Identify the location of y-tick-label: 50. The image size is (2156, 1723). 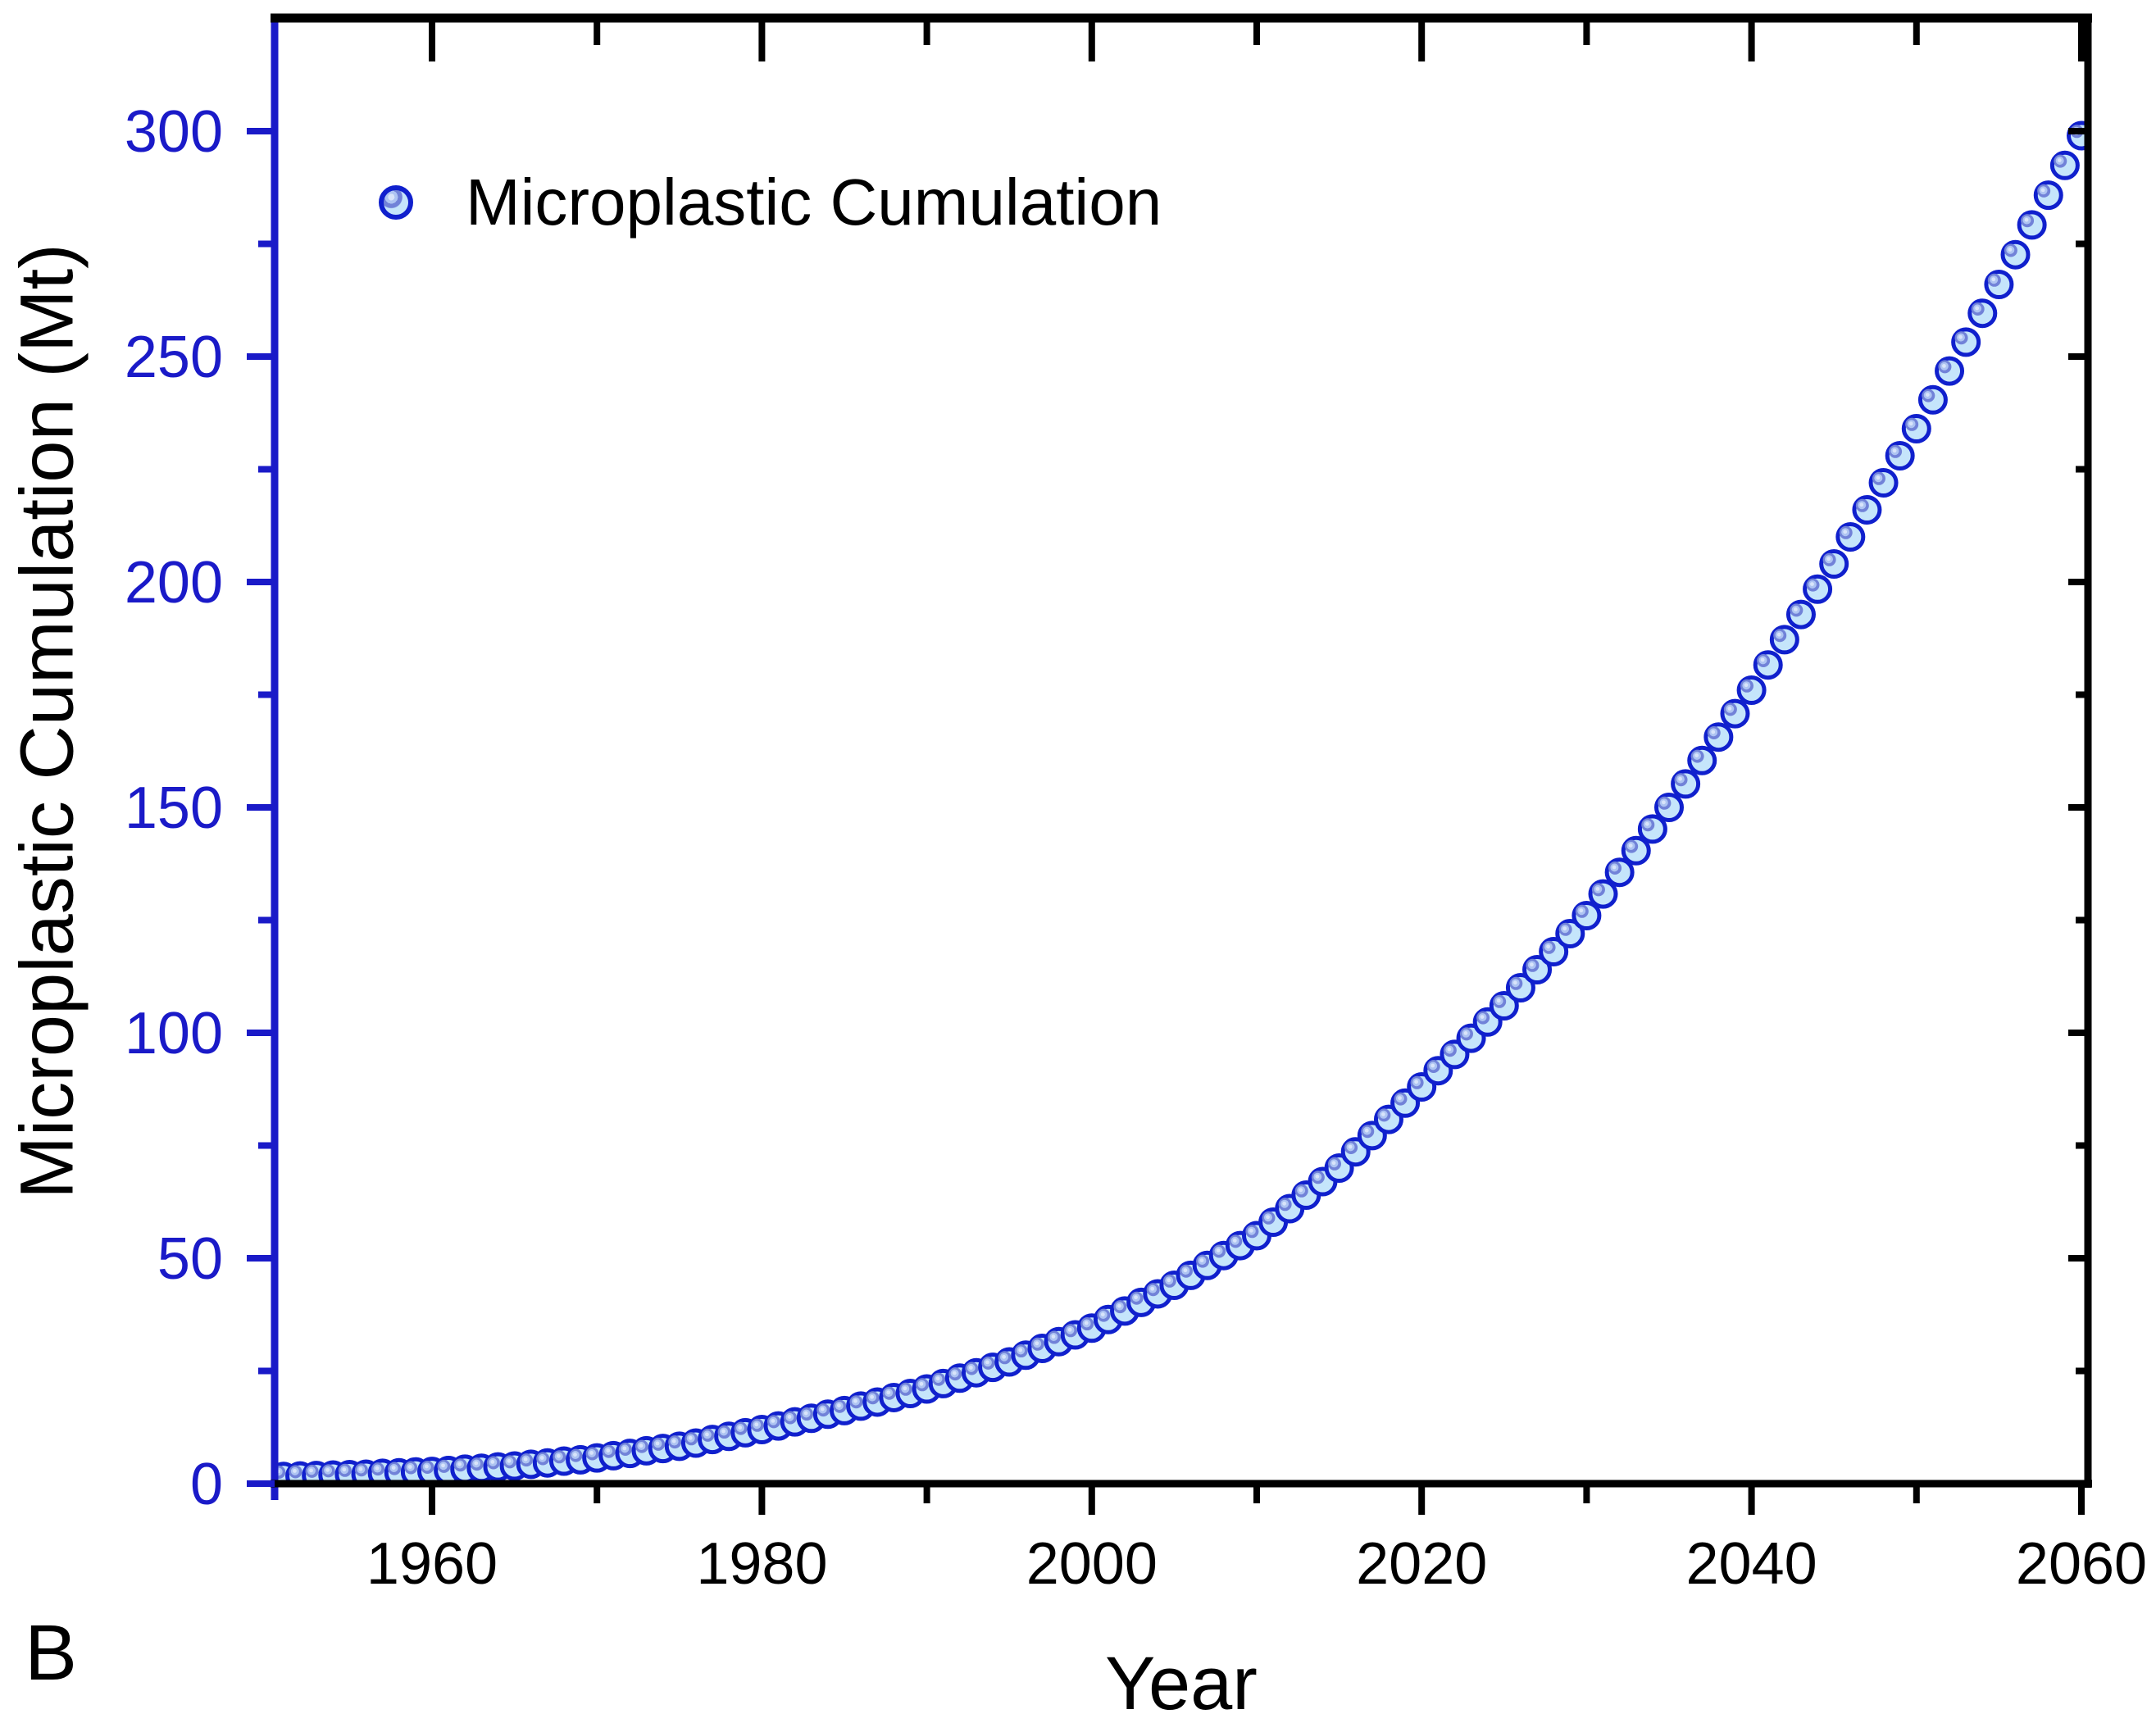
(190, 1259).